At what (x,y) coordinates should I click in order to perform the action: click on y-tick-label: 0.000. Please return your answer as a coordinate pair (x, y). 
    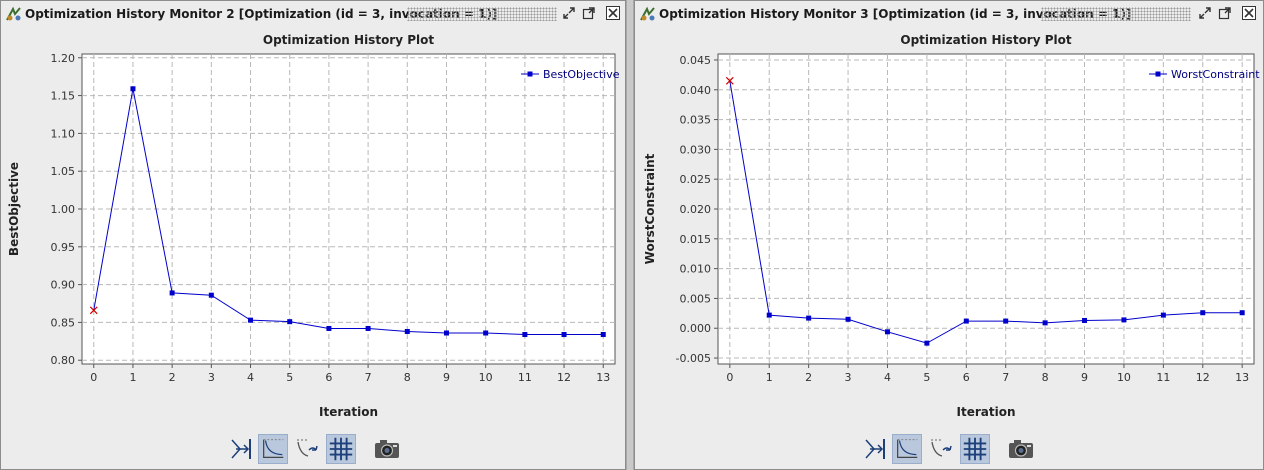
    Looking at the image, I should click on (696, 328).